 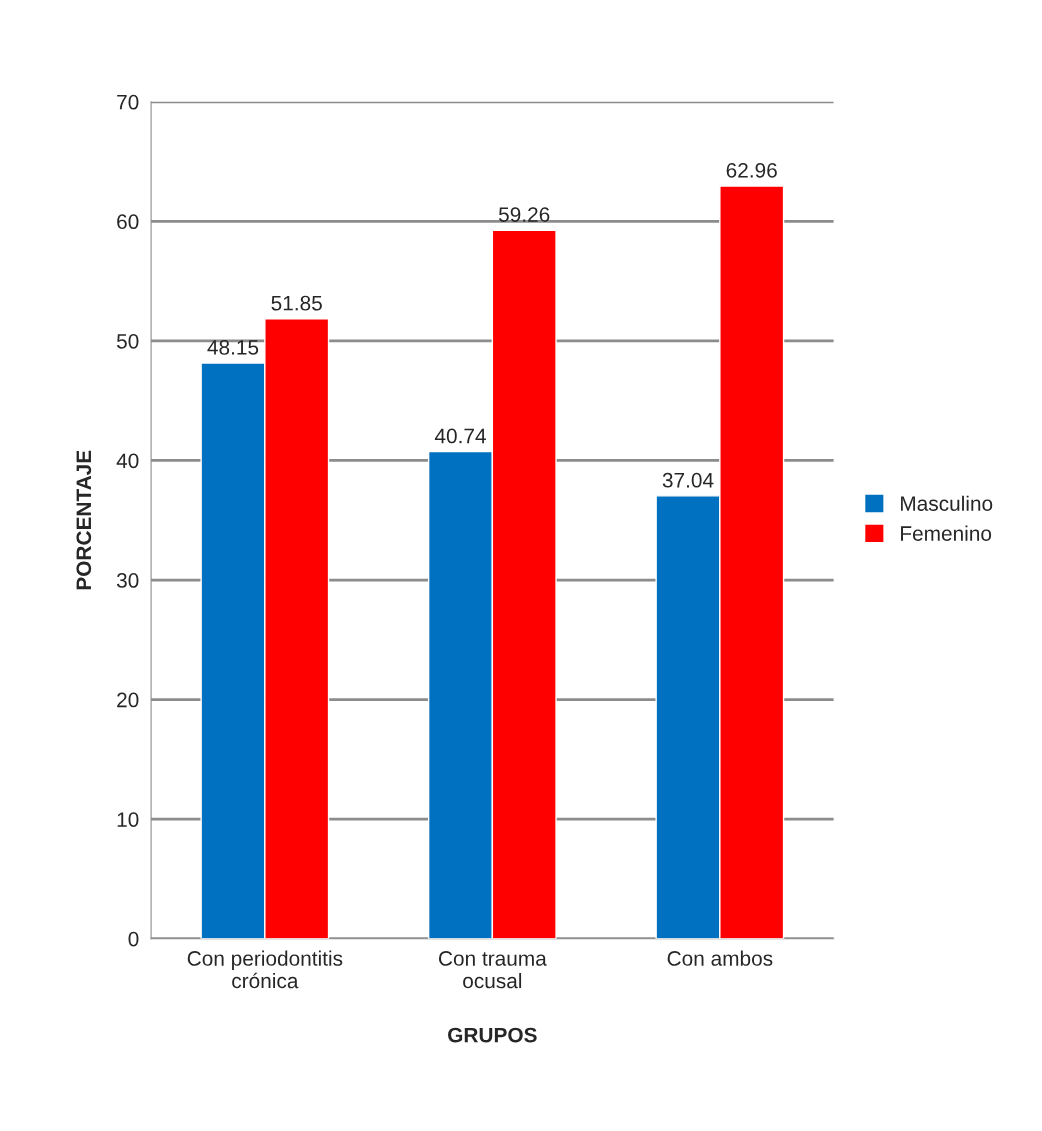 I want to click on x-tick-label: Con trauma ocusal, so click(x=492, y=970).